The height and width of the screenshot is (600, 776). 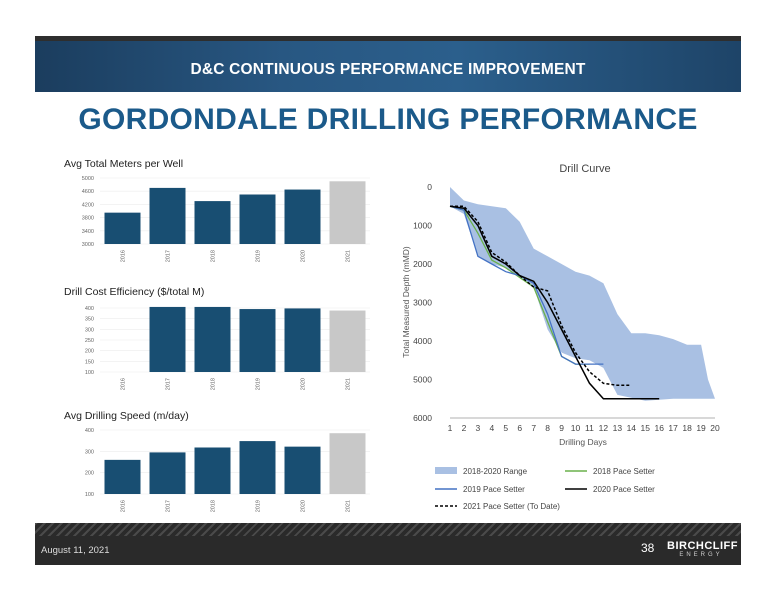 I want to click on x-tick-label: 10, so click(x=576, y=428).